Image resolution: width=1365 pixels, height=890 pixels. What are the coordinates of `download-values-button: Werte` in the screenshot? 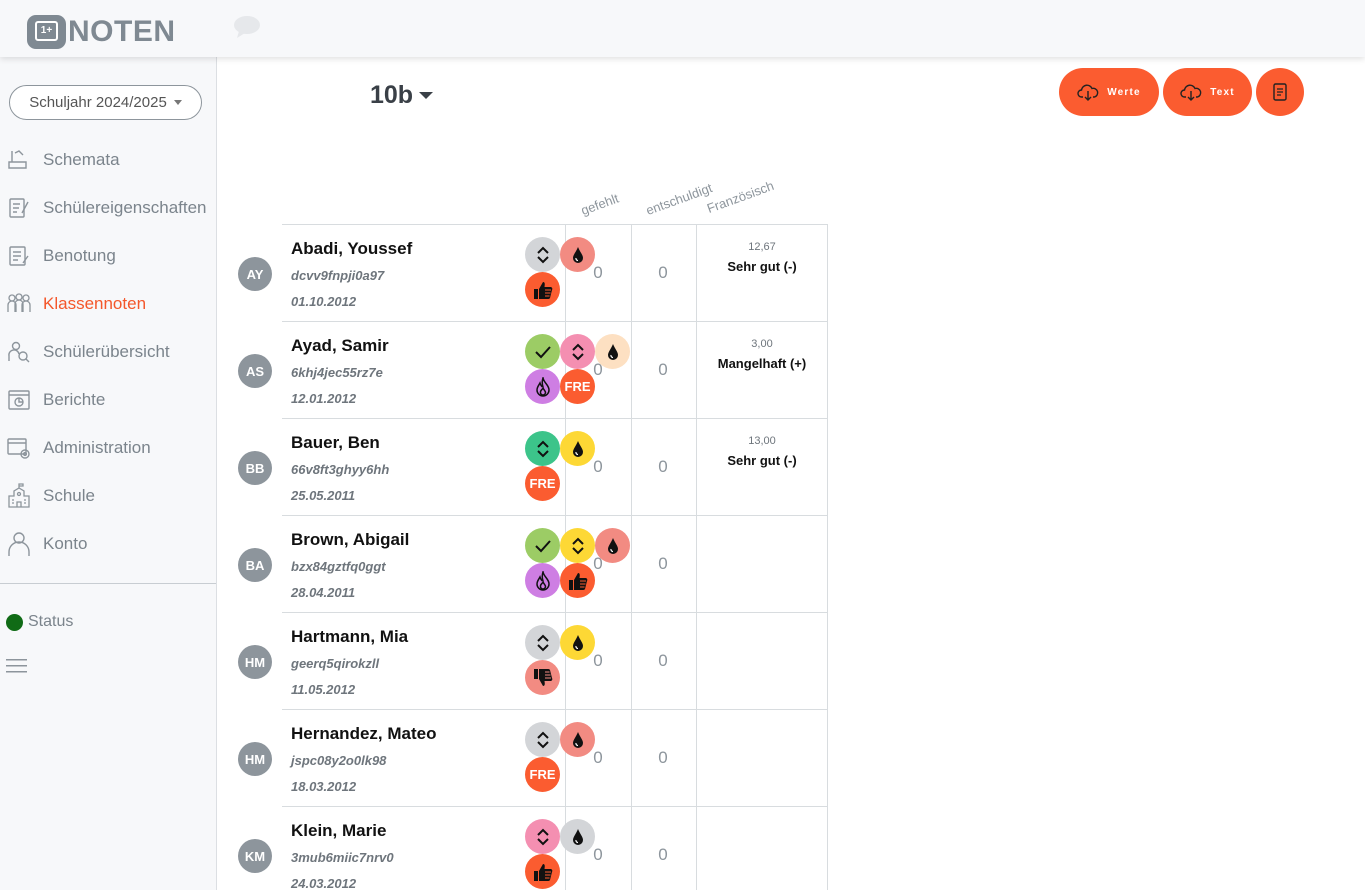 It's located at (1109, 92).